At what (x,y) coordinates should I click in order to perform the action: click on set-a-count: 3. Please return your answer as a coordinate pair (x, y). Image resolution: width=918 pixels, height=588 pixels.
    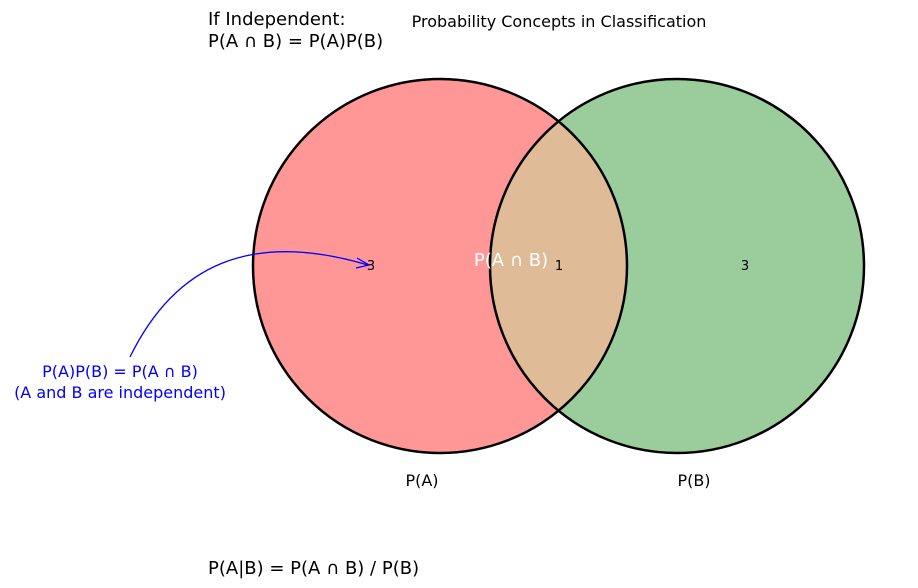
    Looking at the image, I should click on (371, 266).